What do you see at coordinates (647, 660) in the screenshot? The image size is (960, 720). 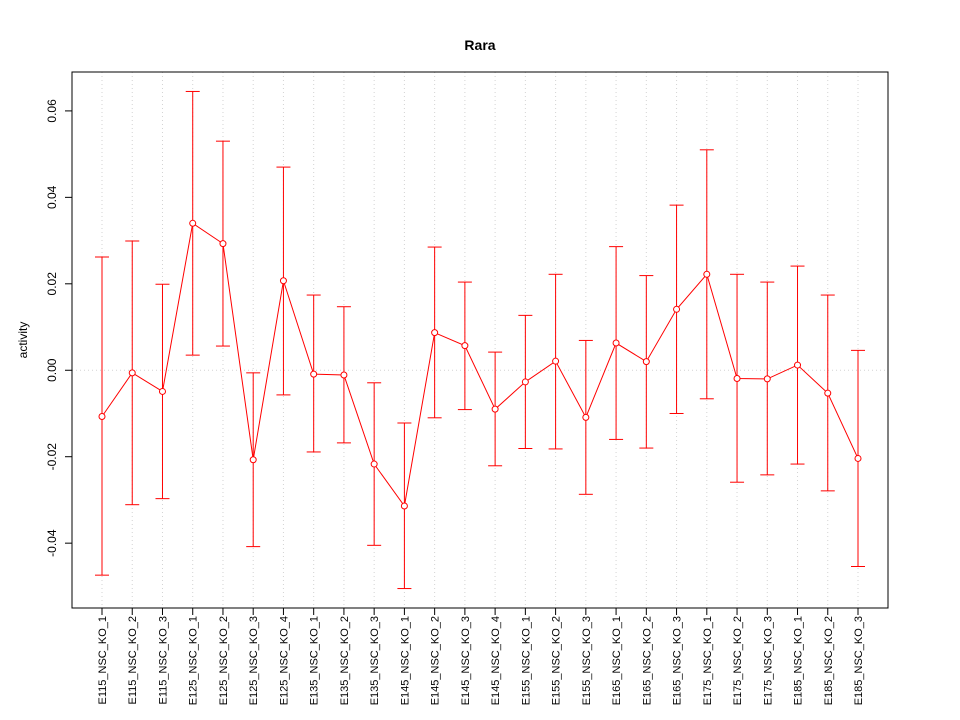 I see `x-tick-label: E165_NSC_KO_2` at bounding box center [647, 660].